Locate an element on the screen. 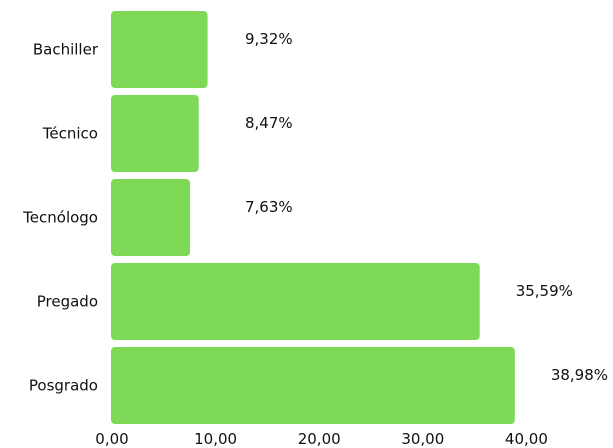 The height and width of the screenshot is (448, 613). data-label: 35,59% is located at coordinates (544, 291).